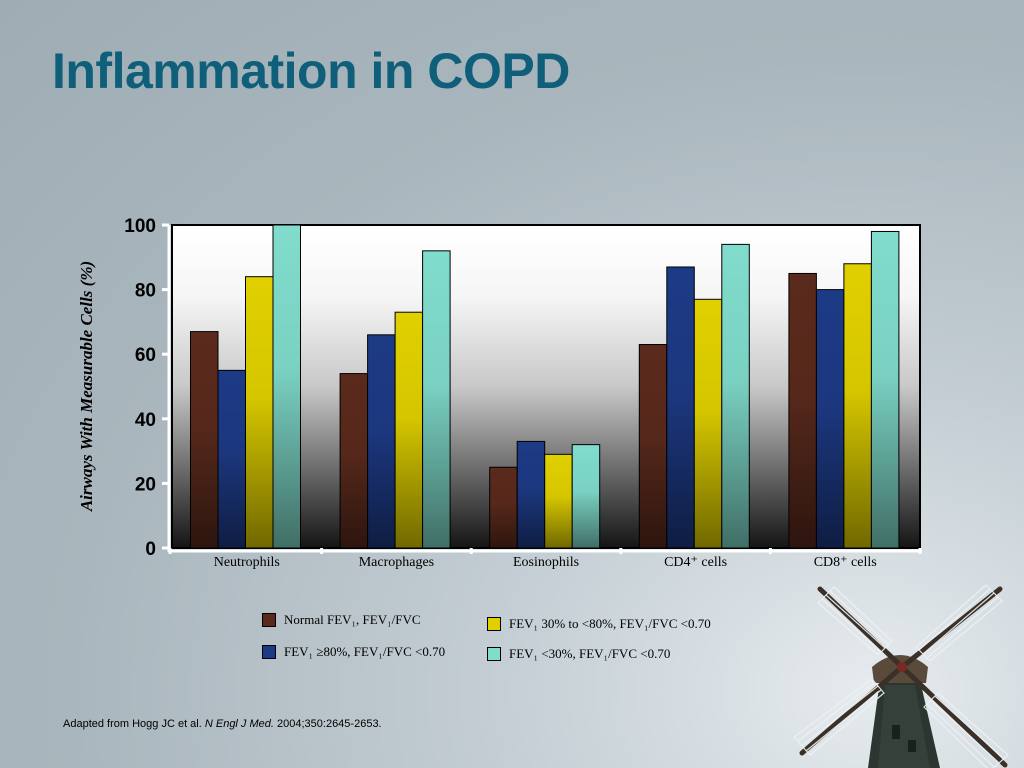  Describe the element at coordinates (610, 623) in the screenshot. I see `legend-label-moderate: FEV₁ 30% to <80%, FEV₁/FVC <0.70` at that location.